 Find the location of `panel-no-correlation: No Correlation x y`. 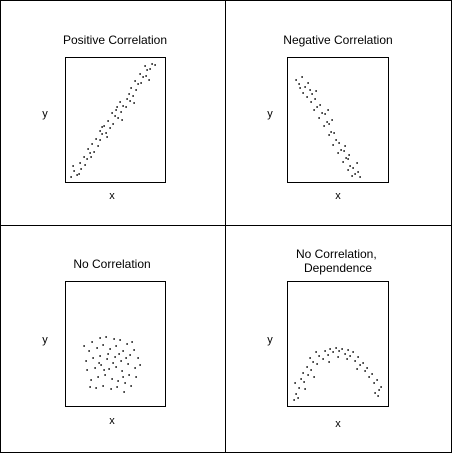

panel-no-correlation: No Correlation x y is located at coordinates (104, 342).